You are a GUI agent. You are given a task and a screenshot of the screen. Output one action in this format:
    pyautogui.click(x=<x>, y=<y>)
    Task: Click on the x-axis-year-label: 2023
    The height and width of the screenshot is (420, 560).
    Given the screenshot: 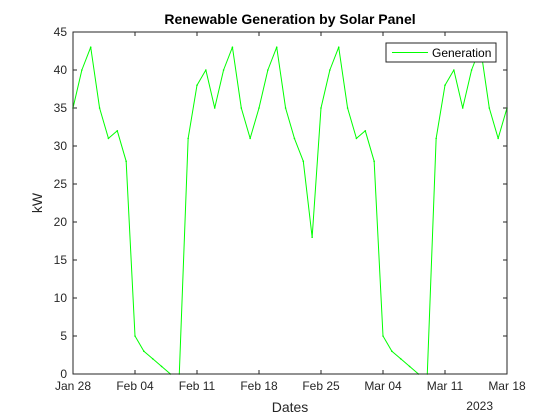 What is the action you would take?
    pyautogui.click(x=479, y=406)
    